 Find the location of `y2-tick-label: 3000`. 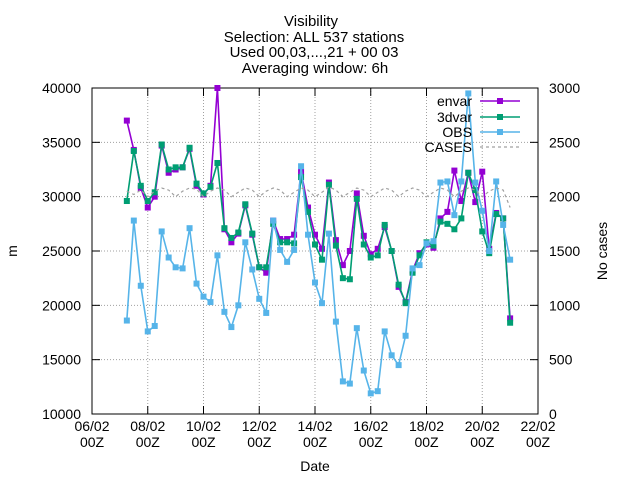

y2-tick-label: 3000 is located at coordinates (564, 88).